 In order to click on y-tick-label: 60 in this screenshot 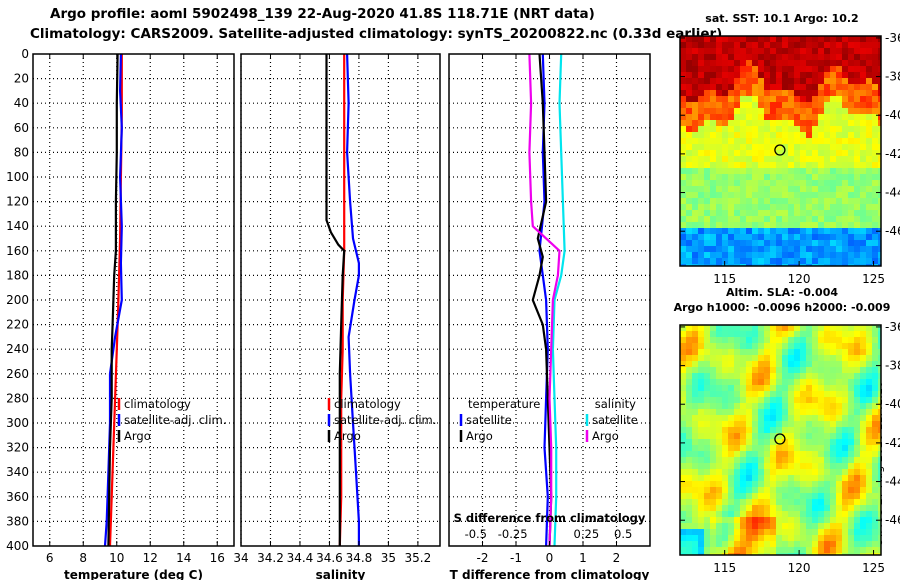, I will do `click(21, 128)`.